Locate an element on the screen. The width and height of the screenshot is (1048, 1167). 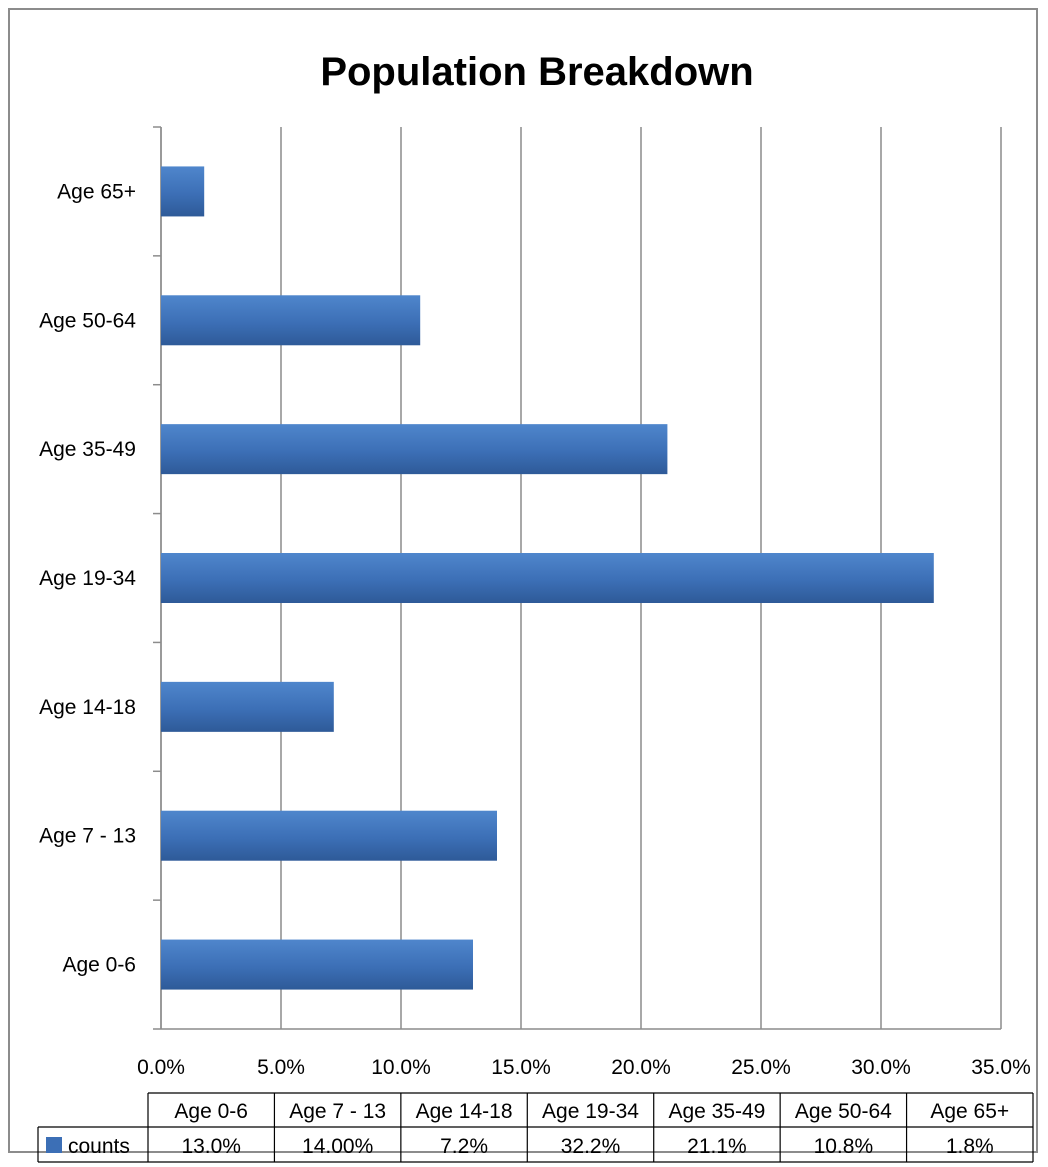
table-value-cell: 32.2% is located at coordinates (591, 1146).